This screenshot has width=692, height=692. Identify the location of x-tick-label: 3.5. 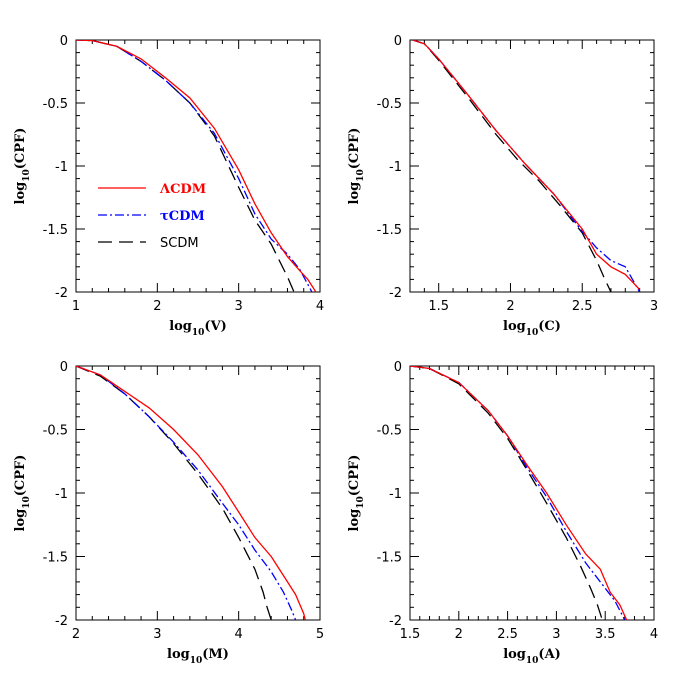
(605, 634).